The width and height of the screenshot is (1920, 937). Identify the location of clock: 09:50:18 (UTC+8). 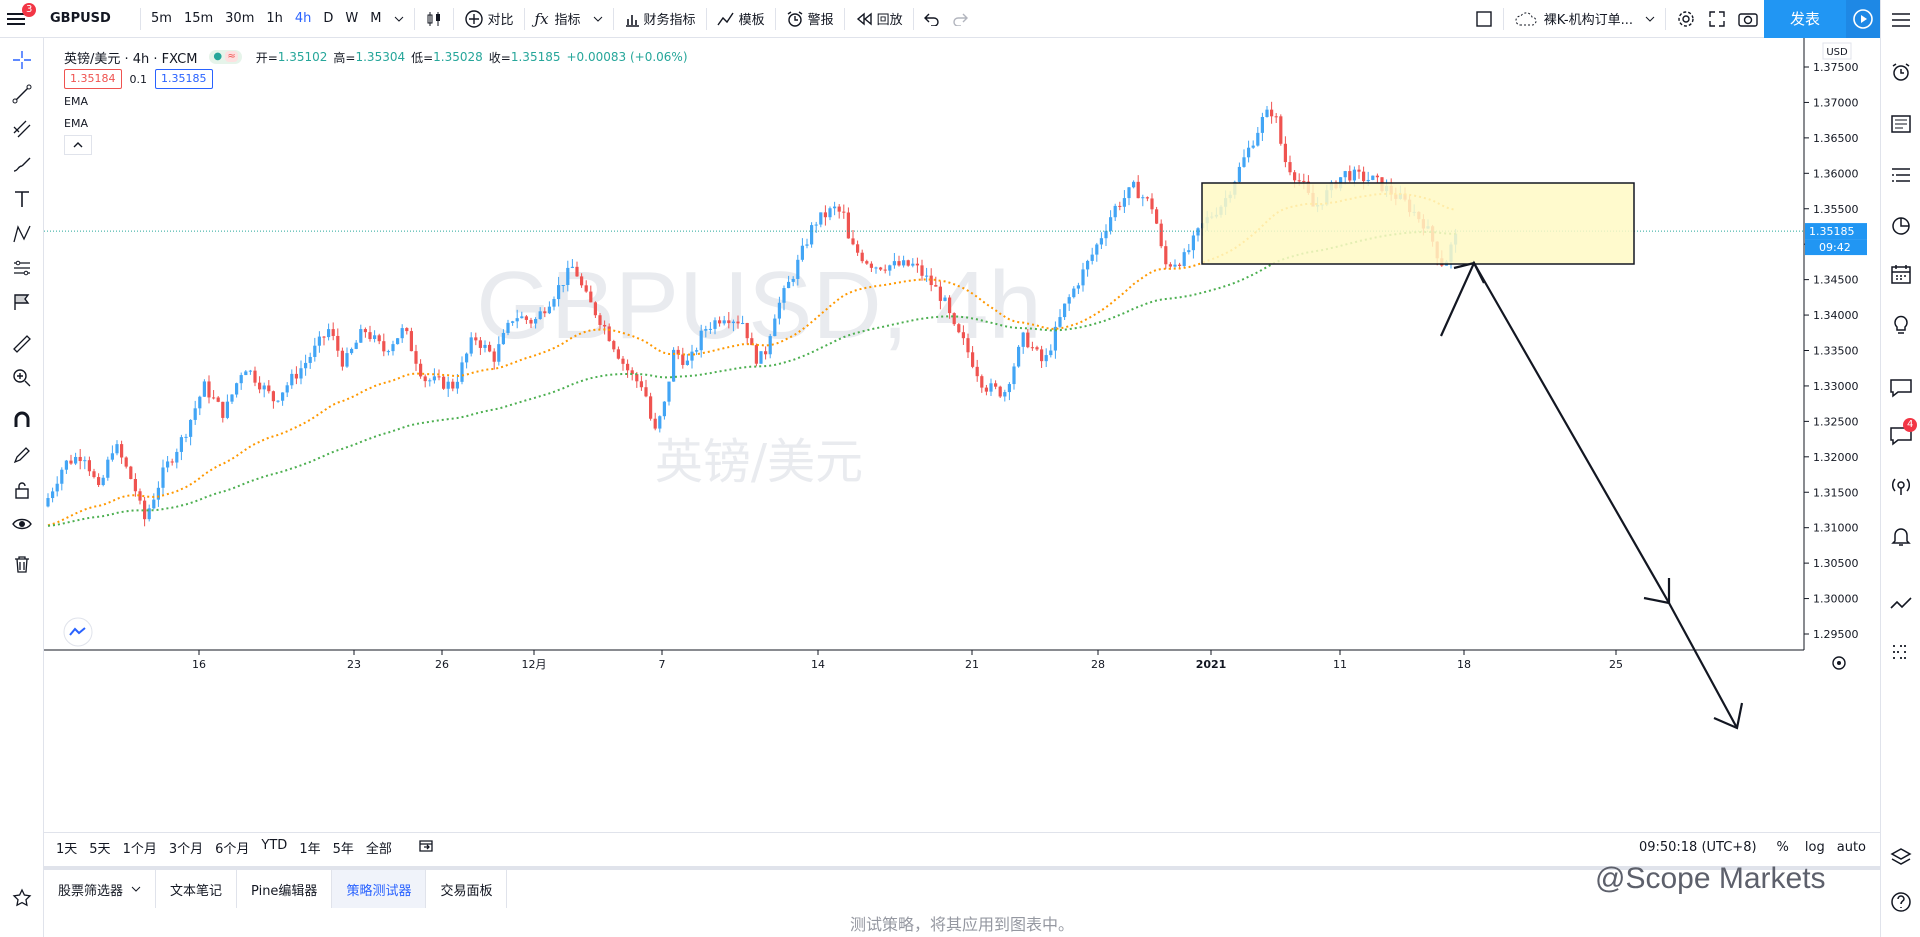
(1697, 847).